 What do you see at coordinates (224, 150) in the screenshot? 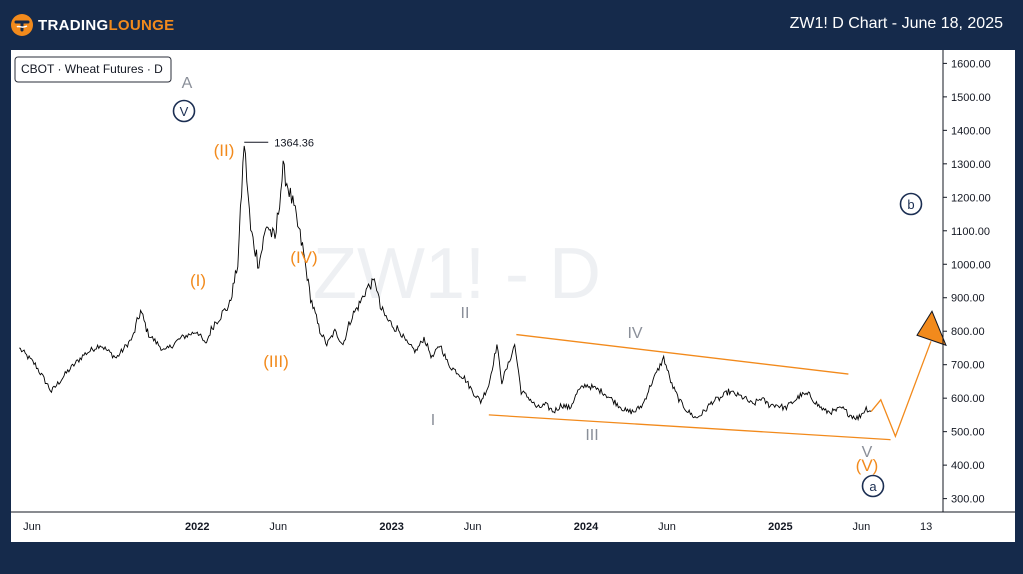
I see `wave-label-II-orange: (II)` at bounding box center [224, 150].